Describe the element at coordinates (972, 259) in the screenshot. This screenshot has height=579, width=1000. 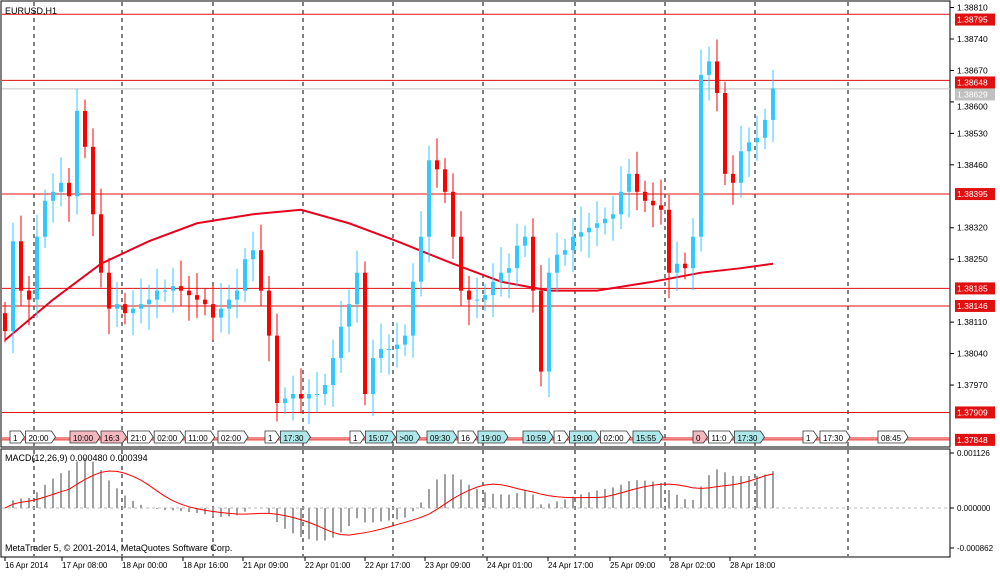
I see `y-tick-label: 1.38250` at that location.